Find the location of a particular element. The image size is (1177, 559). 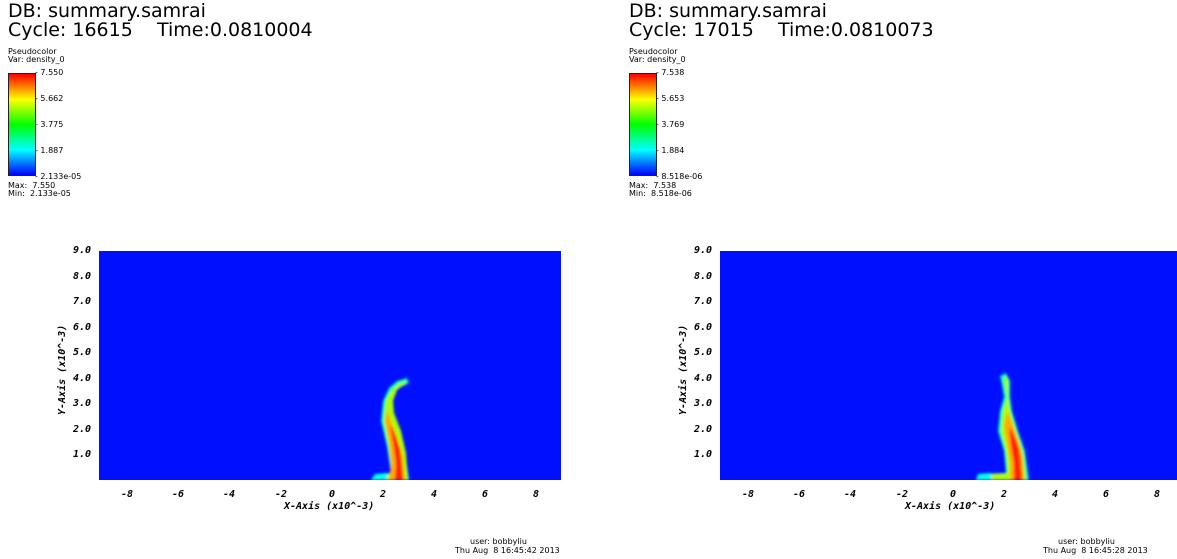

min-value: Min: 8.518e-06 is located at coordinates (660, 193).